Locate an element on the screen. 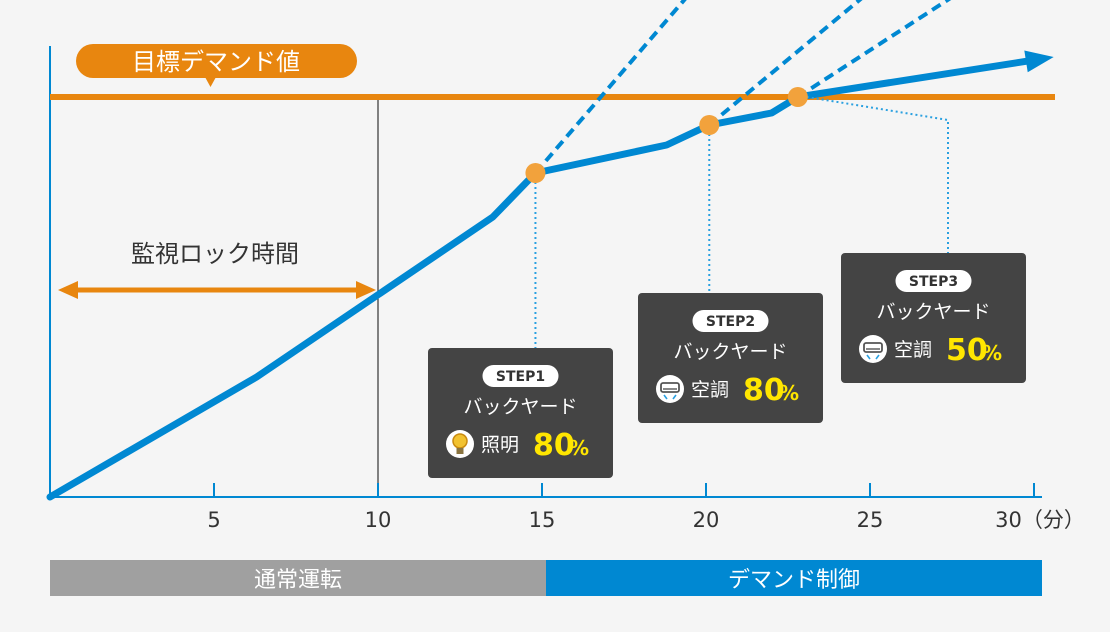  step-connector is located at coordinates (877, 174).